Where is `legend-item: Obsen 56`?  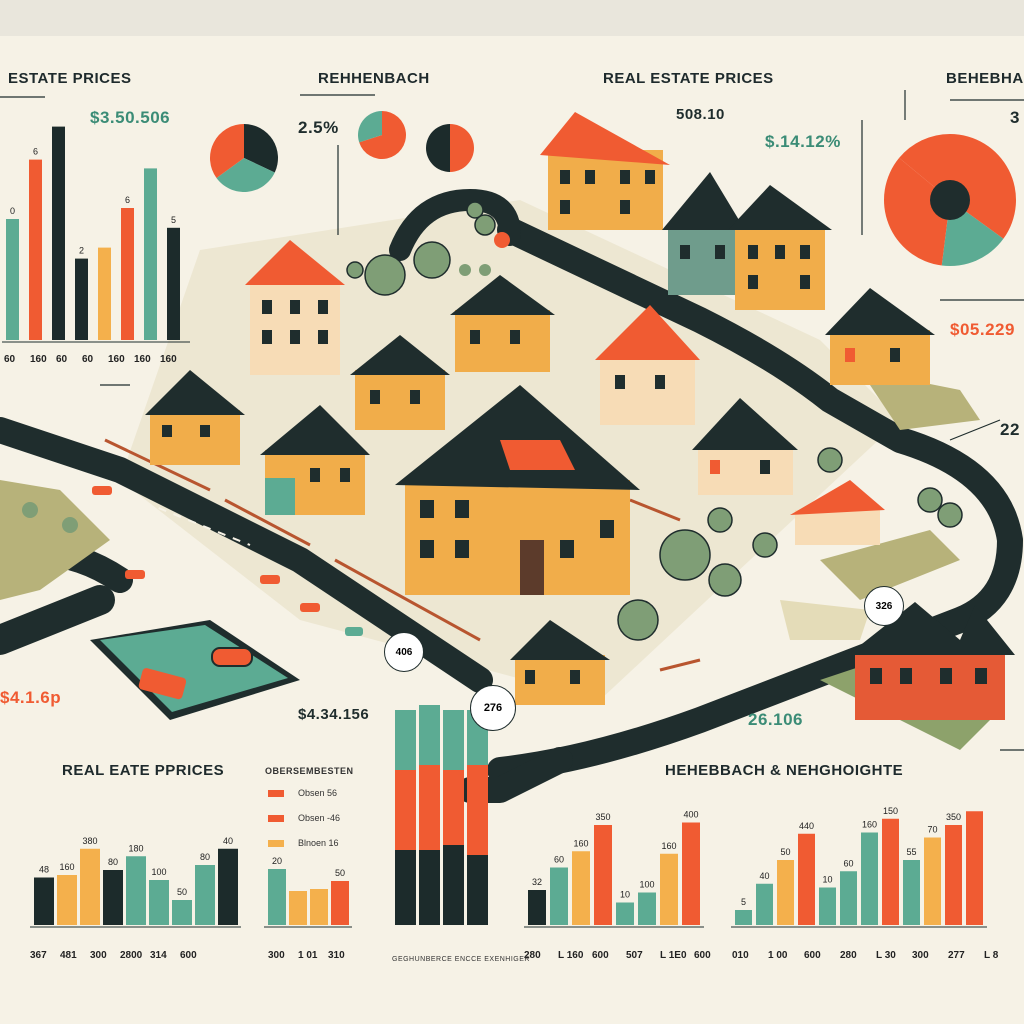 legend-item: Obsen 56 is located at coordinates (304, 793).